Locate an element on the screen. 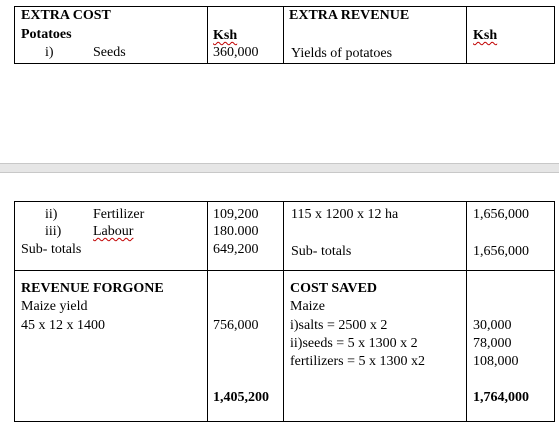 The height and width of the screenshot is (431, 559). ksh-header-left: Ksh is located at coordinates (225, 35).